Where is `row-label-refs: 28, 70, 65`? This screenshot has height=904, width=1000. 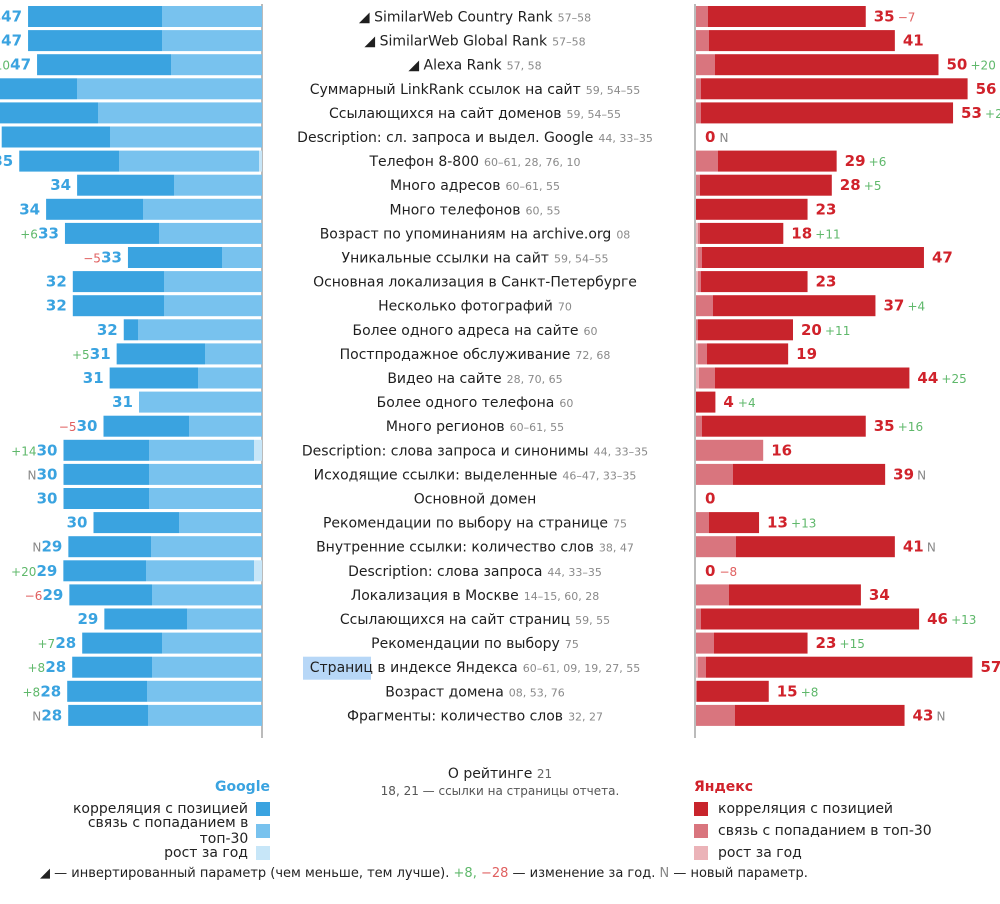
row-label-refs: 28, 70, 65 is located at coordinates (535, 379).